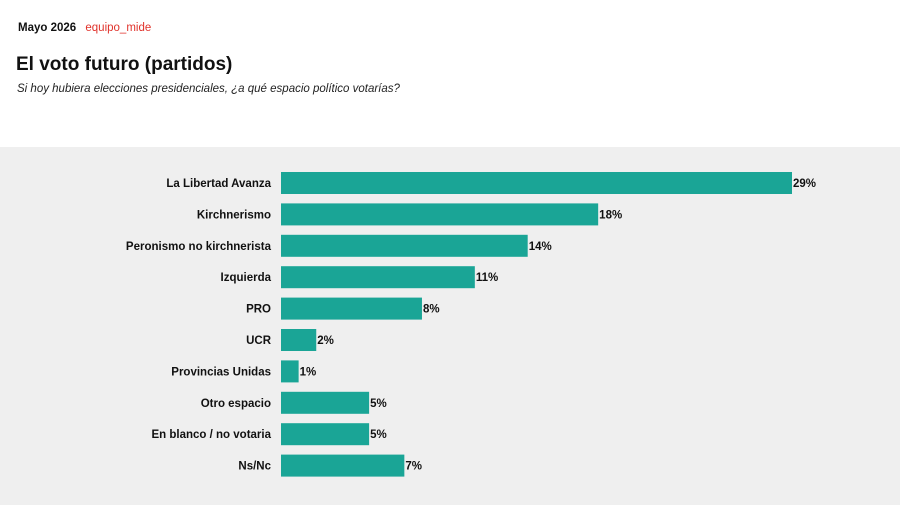 Image resolution: width=900 pixels, height=505 pixels. What do you see at coordinates (218, 184) in the screenshot?
I see `category-label: La Libertad Avanza` at bounding box center [218, 184].